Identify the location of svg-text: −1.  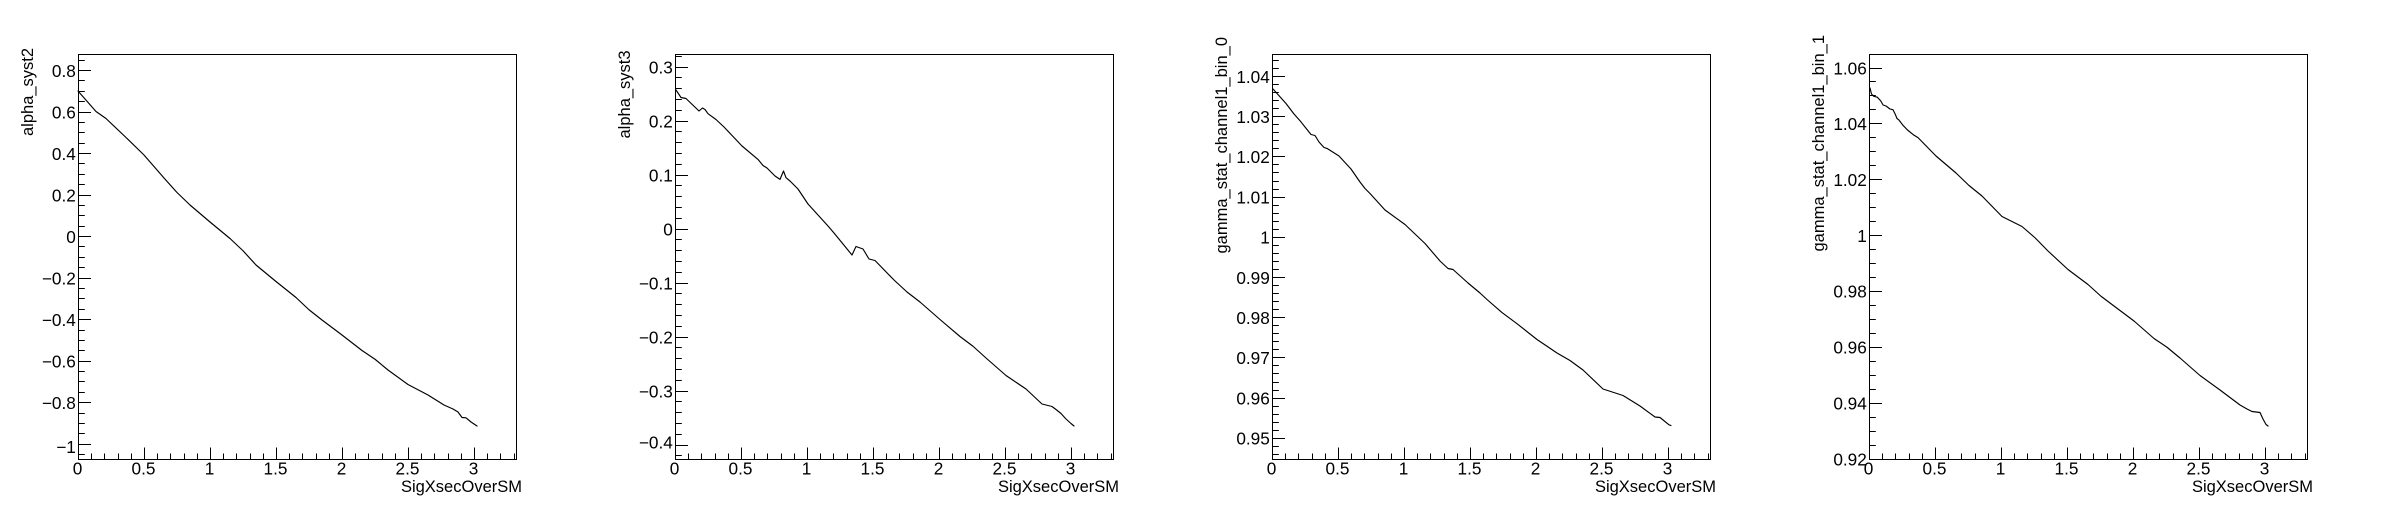
(66, 447).